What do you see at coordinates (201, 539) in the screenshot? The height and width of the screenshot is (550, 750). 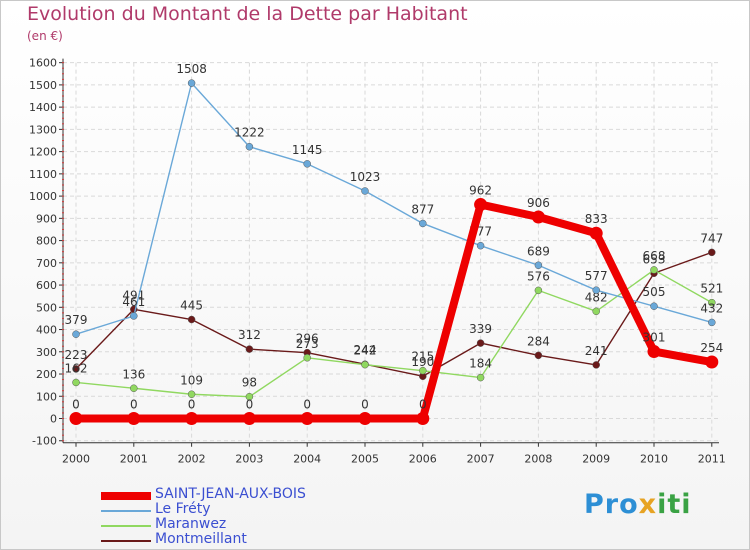 I see `legend-label-montmeillant: Montmeillant` at bounding box center [201, 539].